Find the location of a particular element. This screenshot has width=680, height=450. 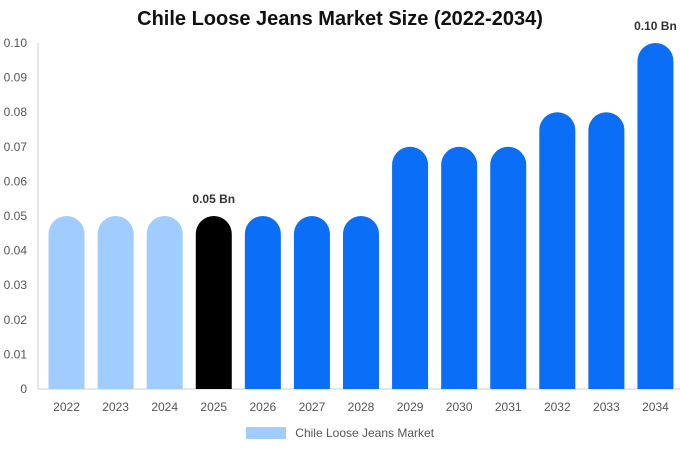

x-tick-label: 2030 is located at coordinates (459, 407).